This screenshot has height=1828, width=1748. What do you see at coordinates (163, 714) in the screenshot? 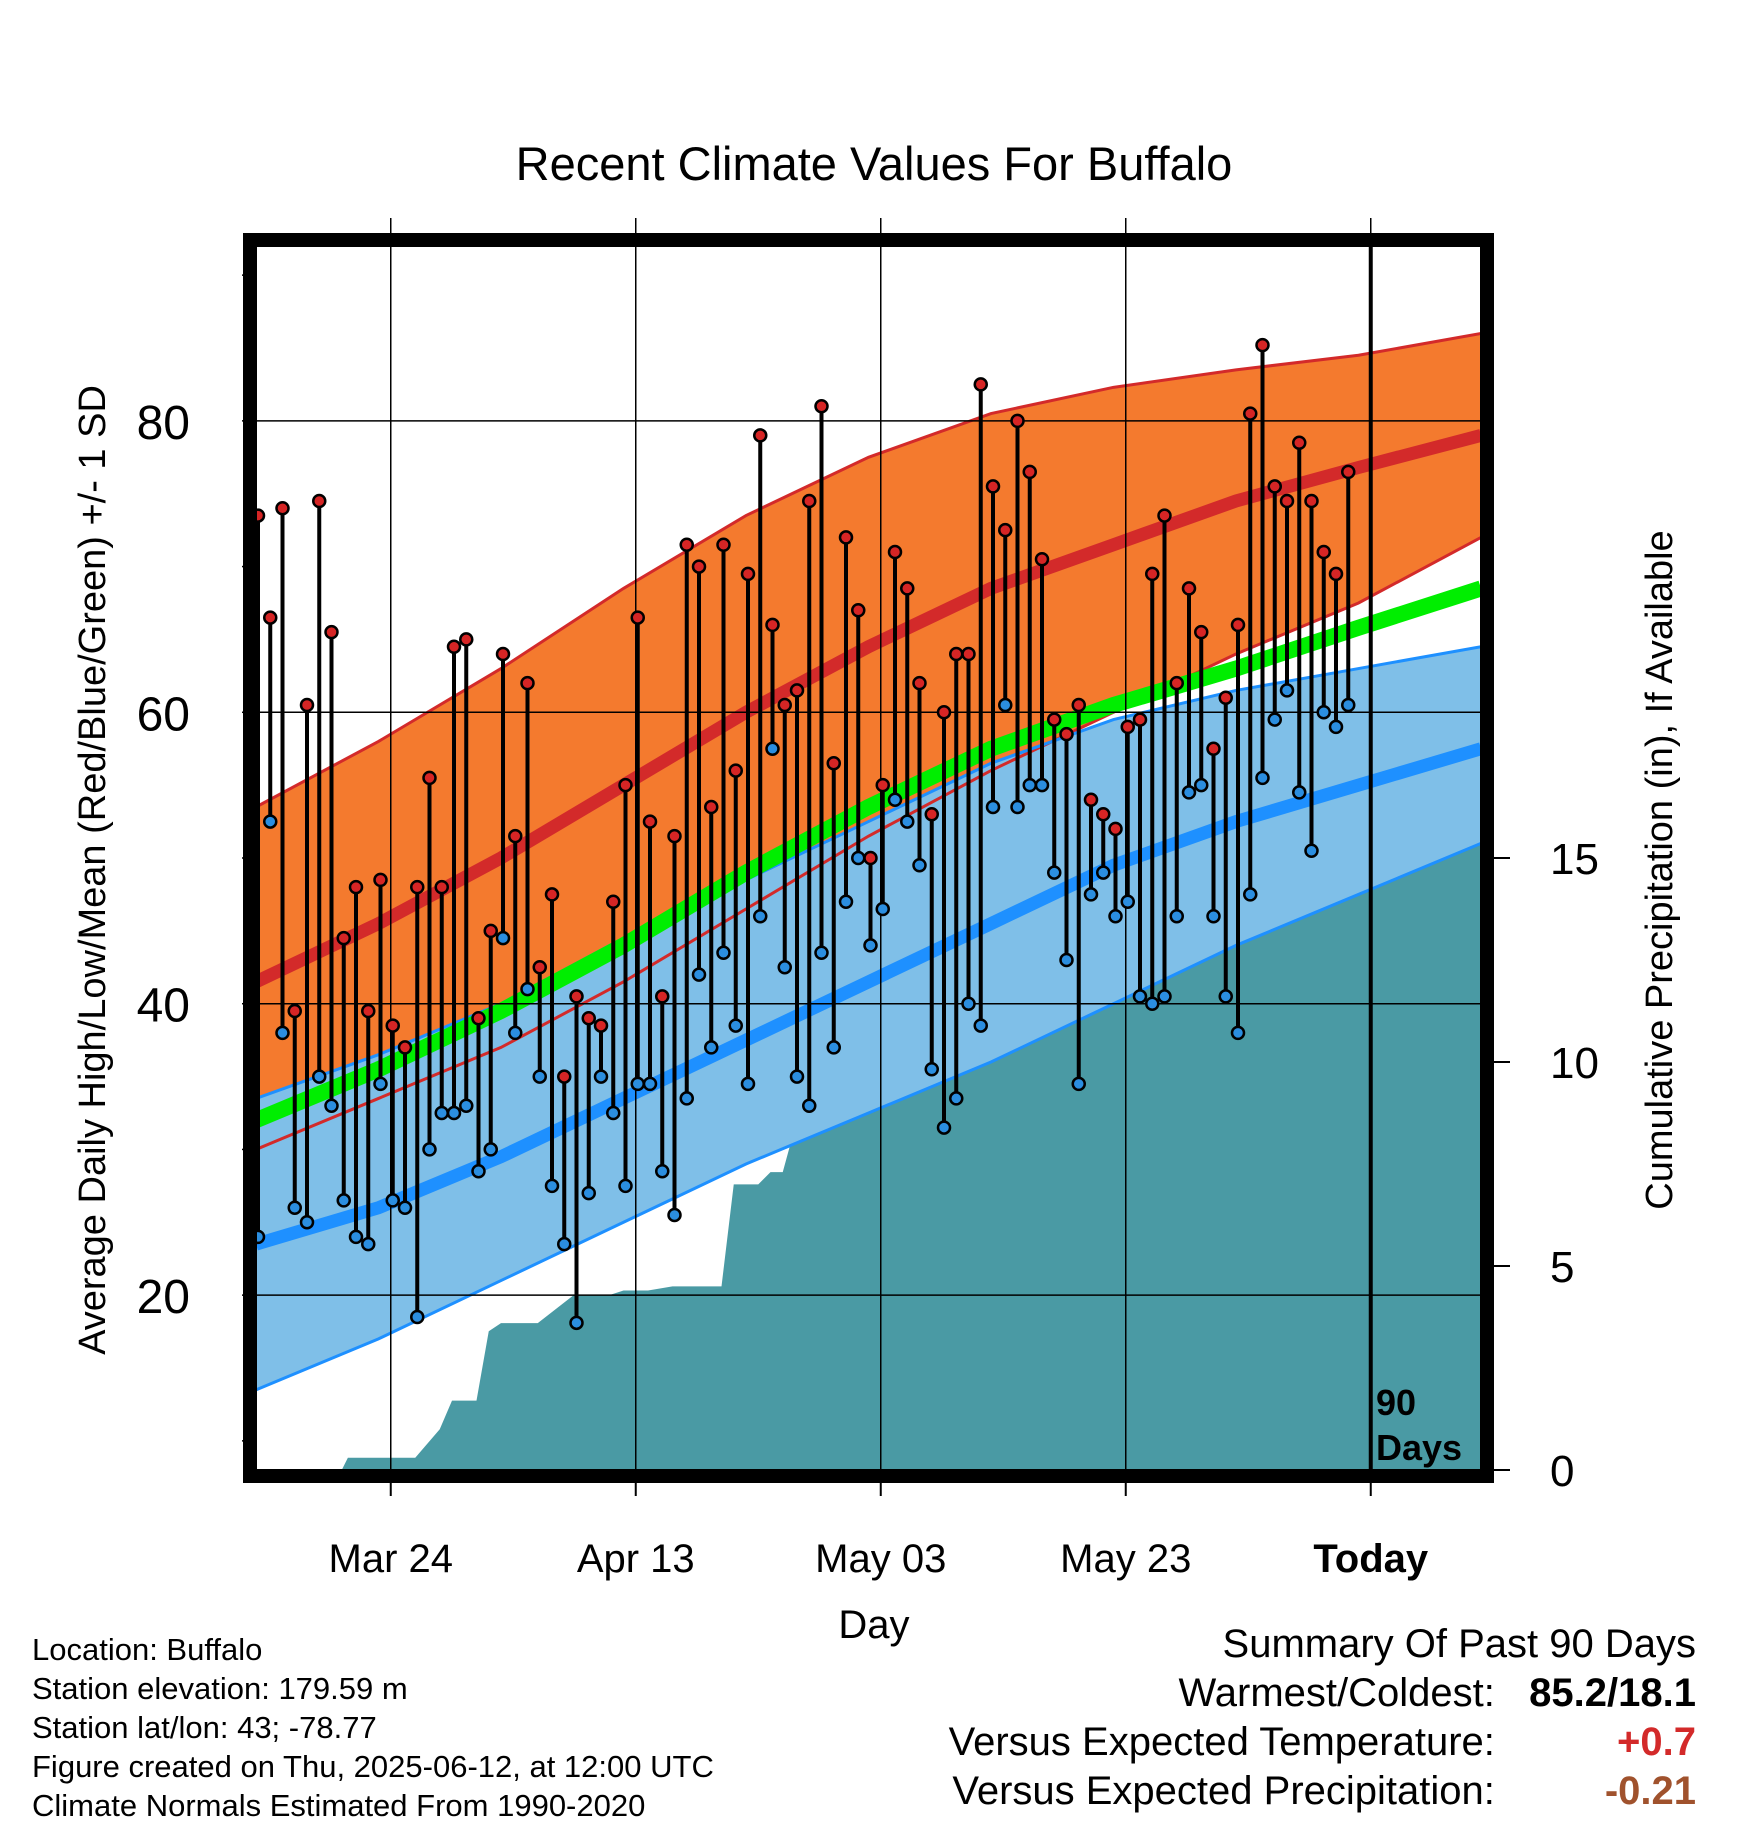
I see `y-tick-label-left: 60` at bounding box center [163, 714].